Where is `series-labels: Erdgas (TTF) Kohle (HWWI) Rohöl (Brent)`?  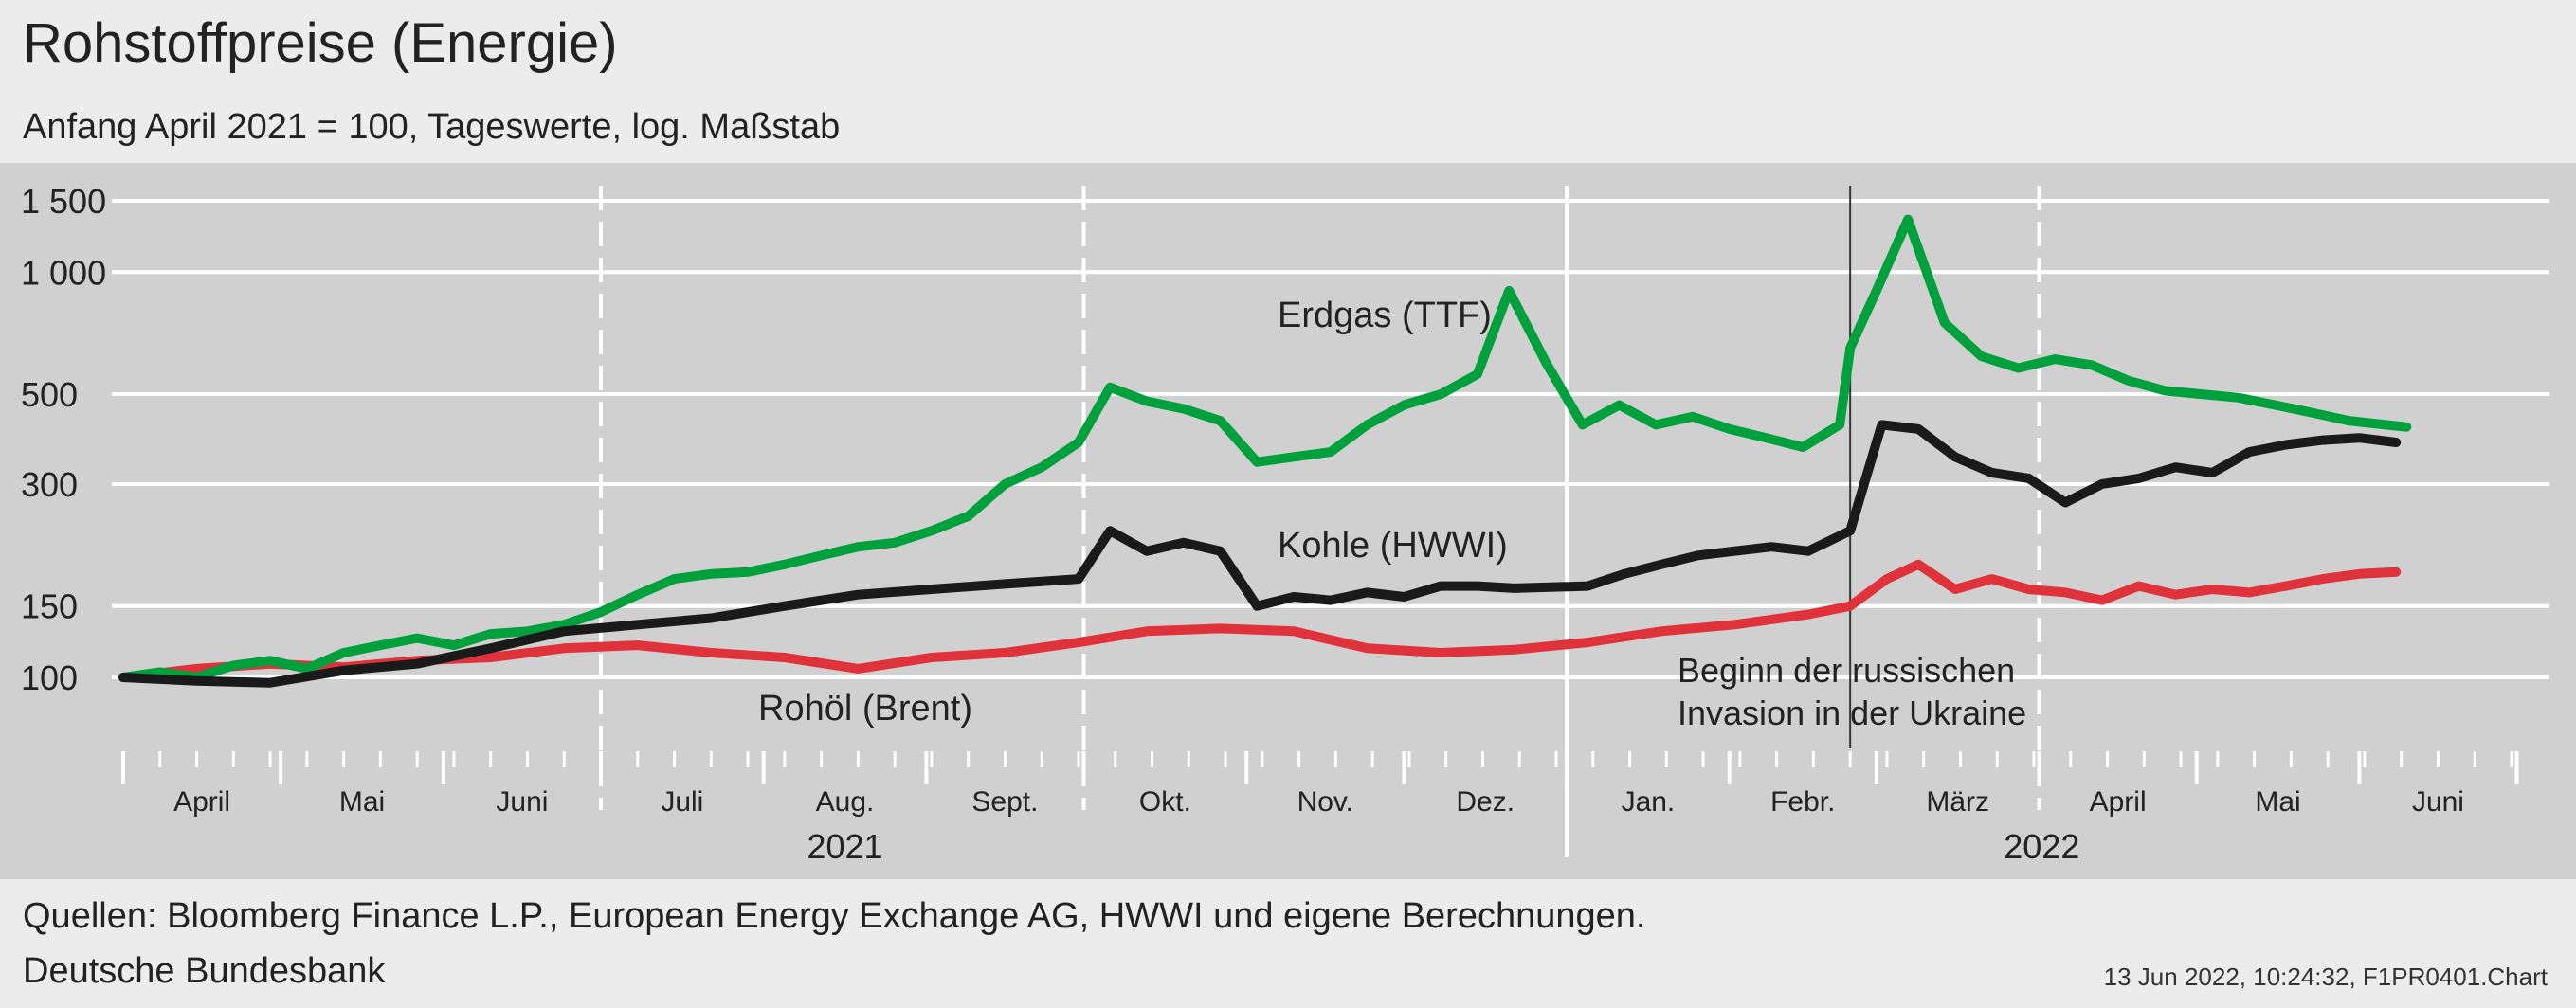 series-labels: Erdgas (TTF) Kohle (HWWI) Rohöl (Brent) is located at coordinates (1133, 512).